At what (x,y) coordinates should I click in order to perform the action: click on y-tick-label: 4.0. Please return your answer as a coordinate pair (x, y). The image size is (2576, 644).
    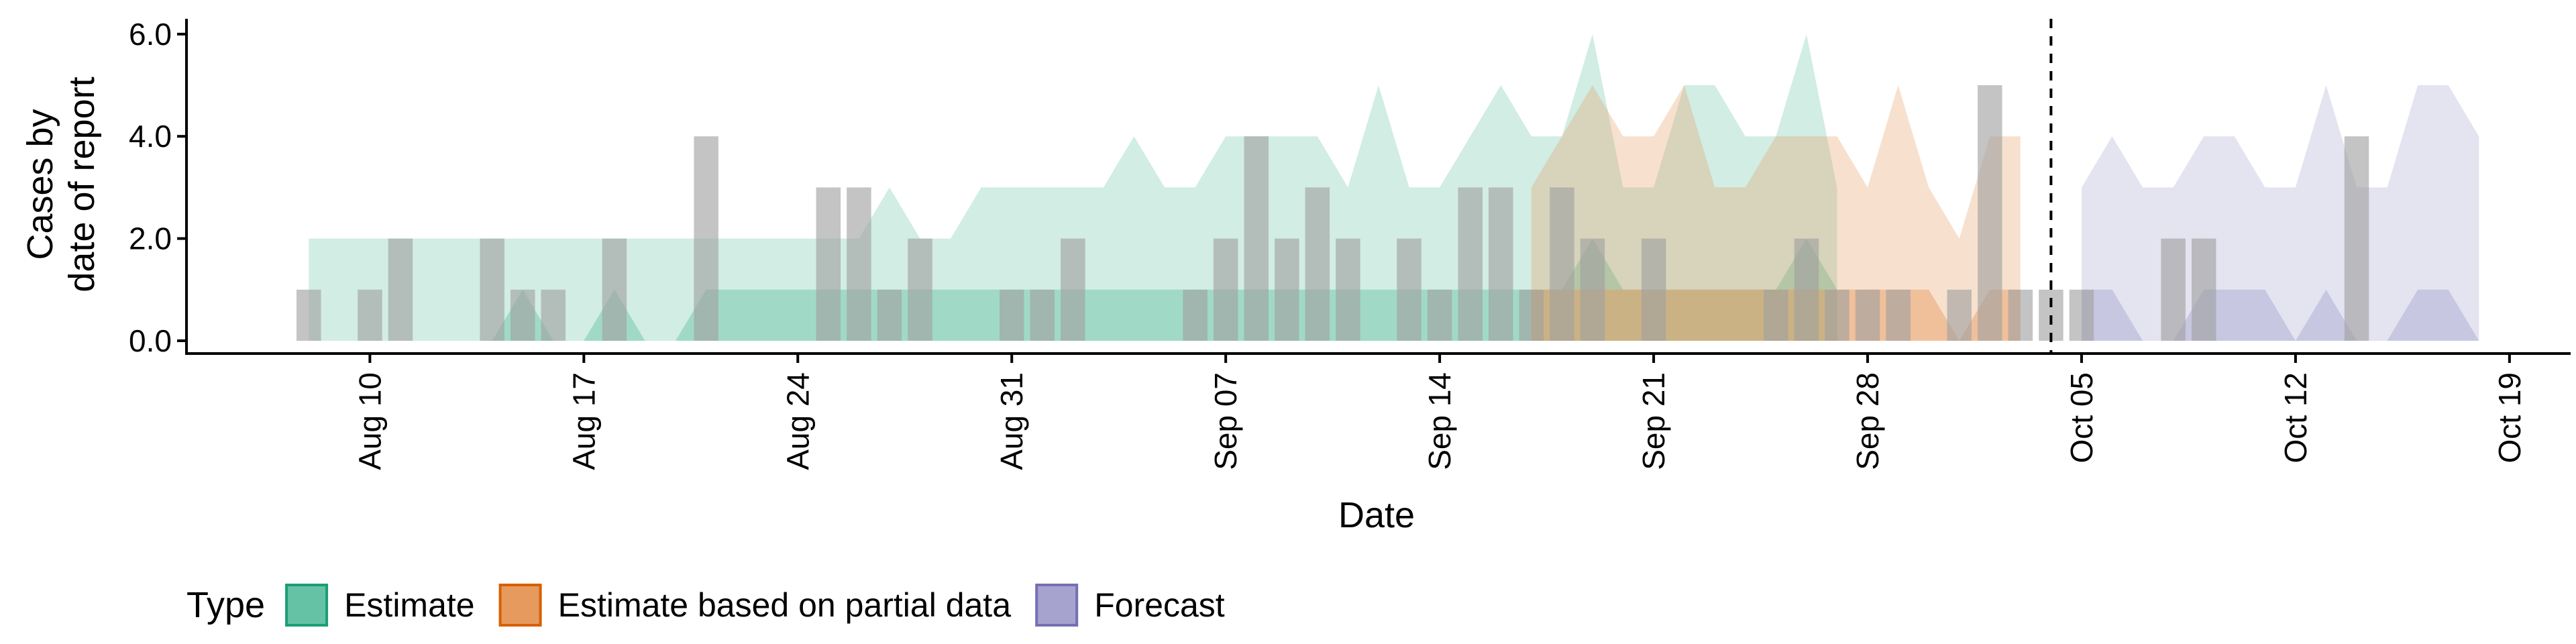
    Looking at the image, I should click on (150, 136).